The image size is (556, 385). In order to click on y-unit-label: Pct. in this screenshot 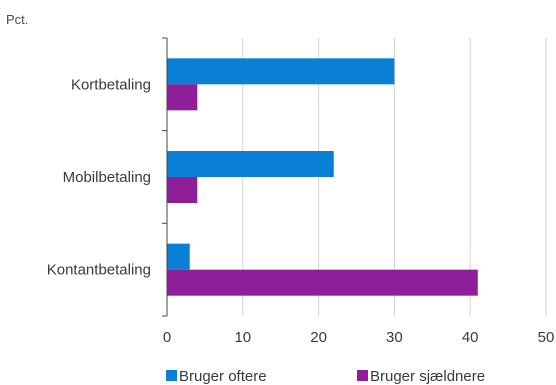, I will do `click(17, 19)`.